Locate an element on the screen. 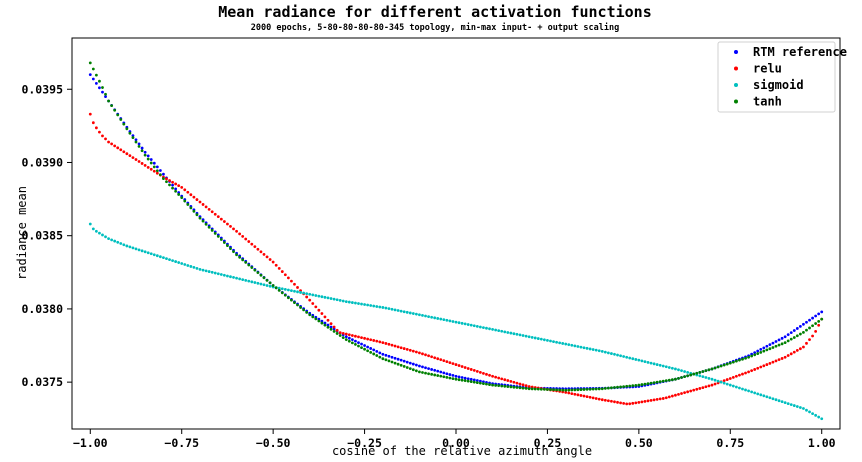 Image resolution: width=862 pixels, height=462 pixels. x-tick-label: 0.25 is located at coordinates (548, 443).